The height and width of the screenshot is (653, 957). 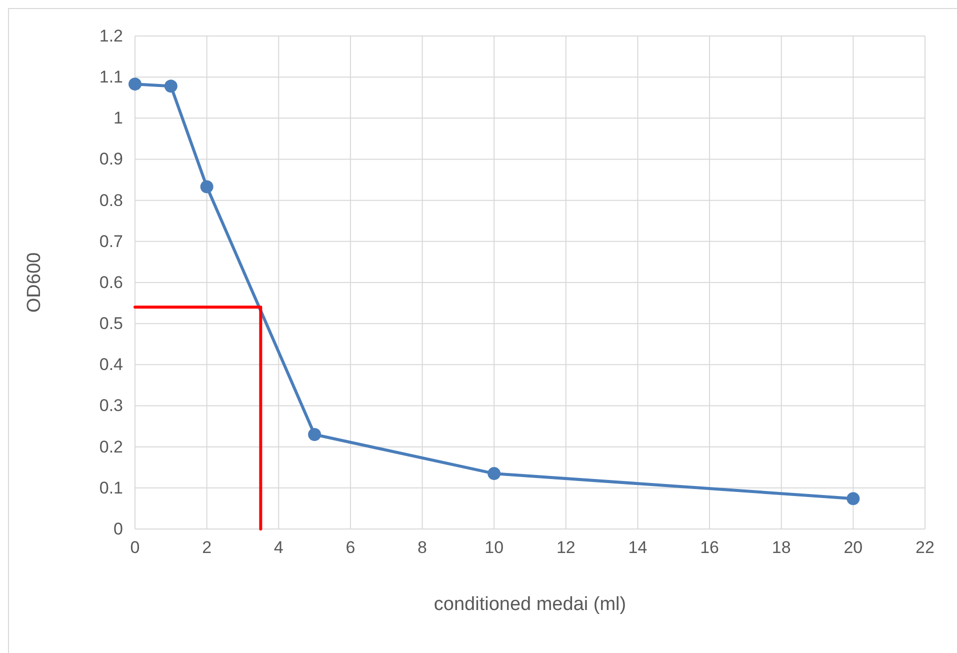 What do you see at coordinates (781, 548) in the screenshot?
I see `x-tick-label: 18` at bounding box center [781, 548].